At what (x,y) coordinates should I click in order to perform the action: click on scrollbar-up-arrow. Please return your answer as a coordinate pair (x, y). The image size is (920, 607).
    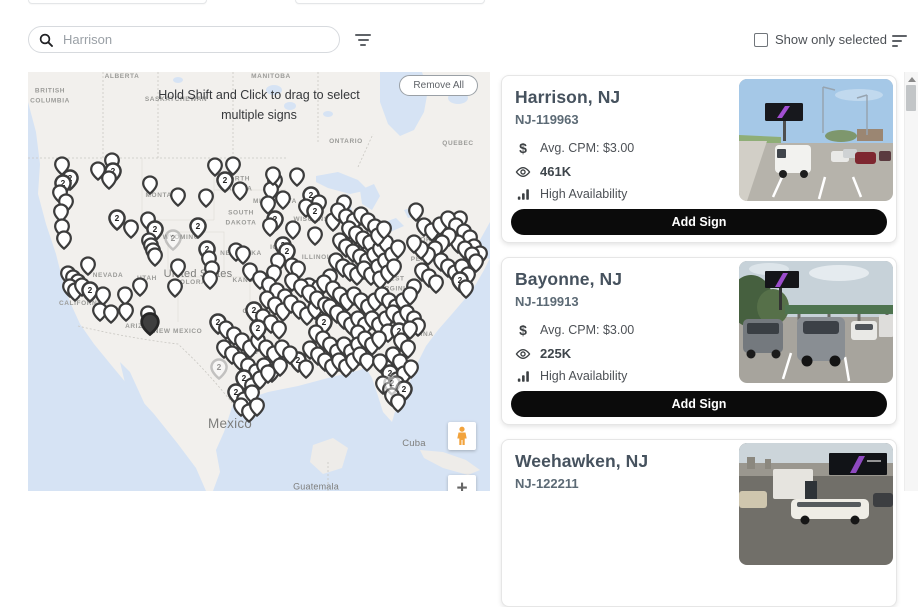
    Looking at the image, I should click on (912, 79).